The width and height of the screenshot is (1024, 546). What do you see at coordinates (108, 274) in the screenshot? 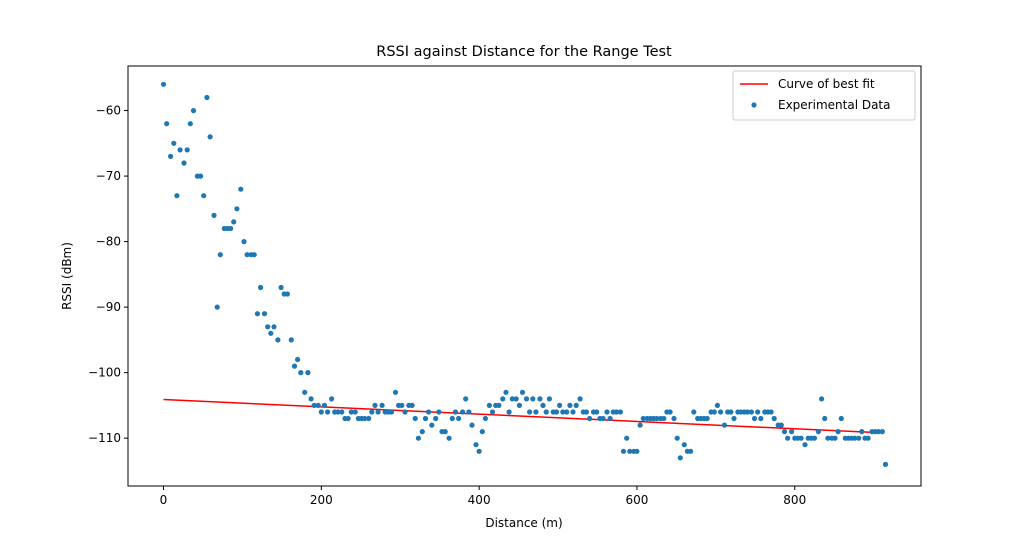
I see `y-axis-ticks: −60 −70 −80 −90 −100 −110` at bounding box center [108, 274].